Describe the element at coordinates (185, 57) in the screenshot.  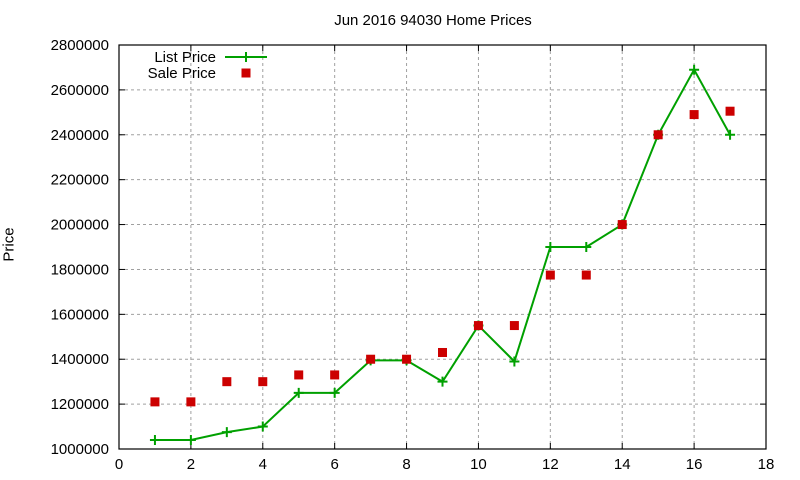
I see `legend-label: List Price` at that location.